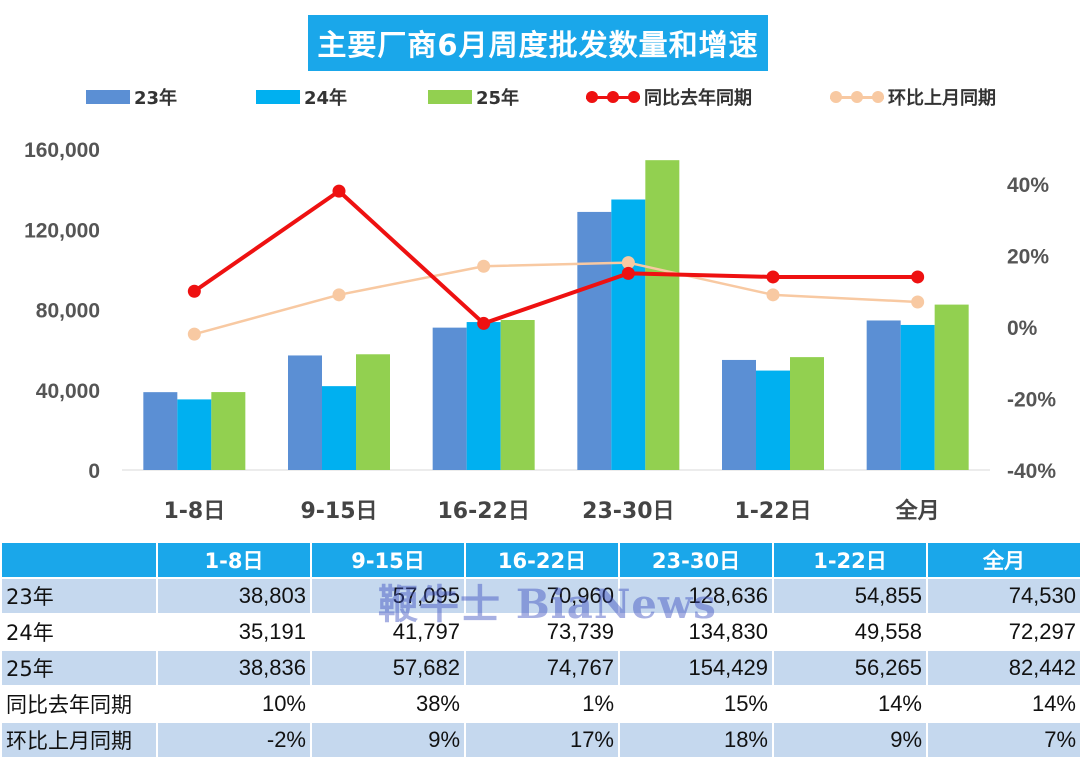 The image size is (1080, 759). What do you see at coordinates (94, 471) in the screenshot?
I see `y-left-tick-label: 0` at bounding box center [94, 471].